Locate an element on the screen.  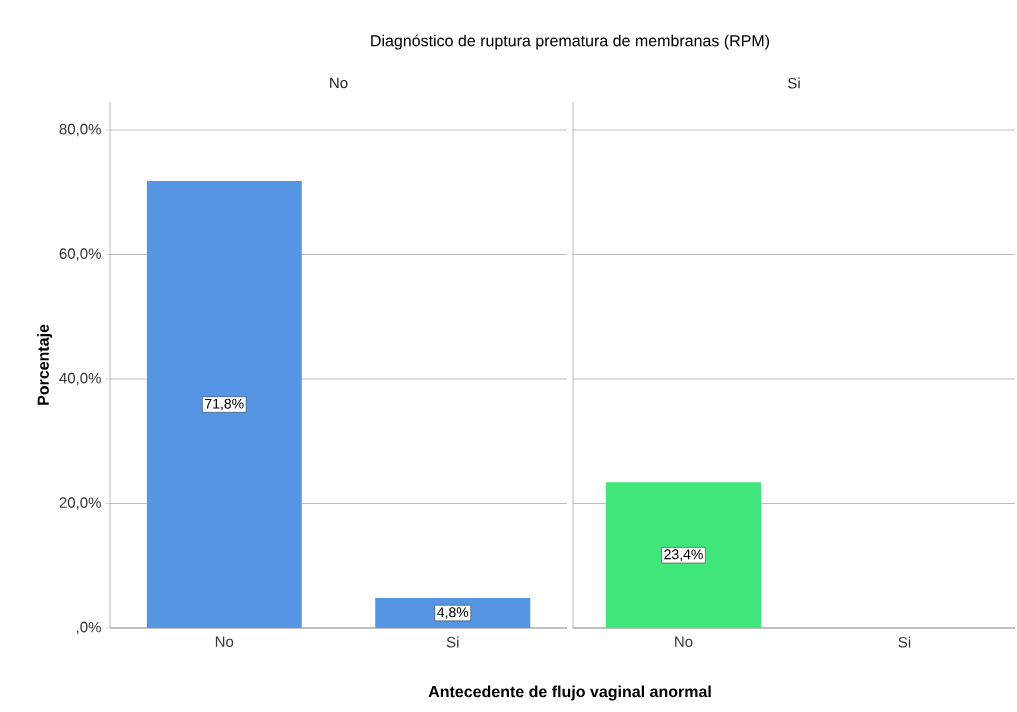
chart-subtitle: No is located at coordinates (339, 83).